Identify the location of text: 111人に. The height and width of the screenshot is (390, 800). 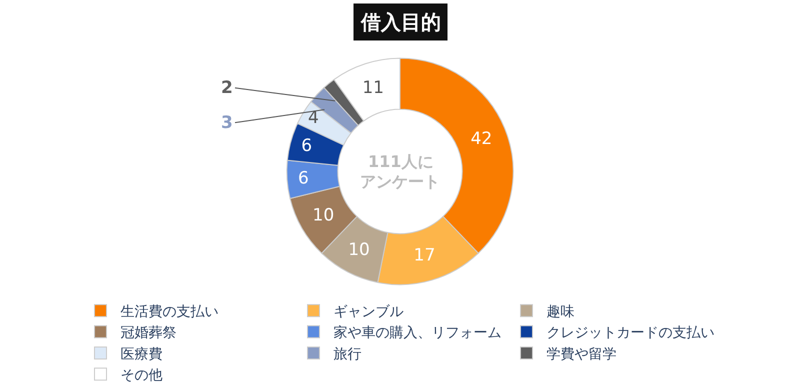
(401, 161).